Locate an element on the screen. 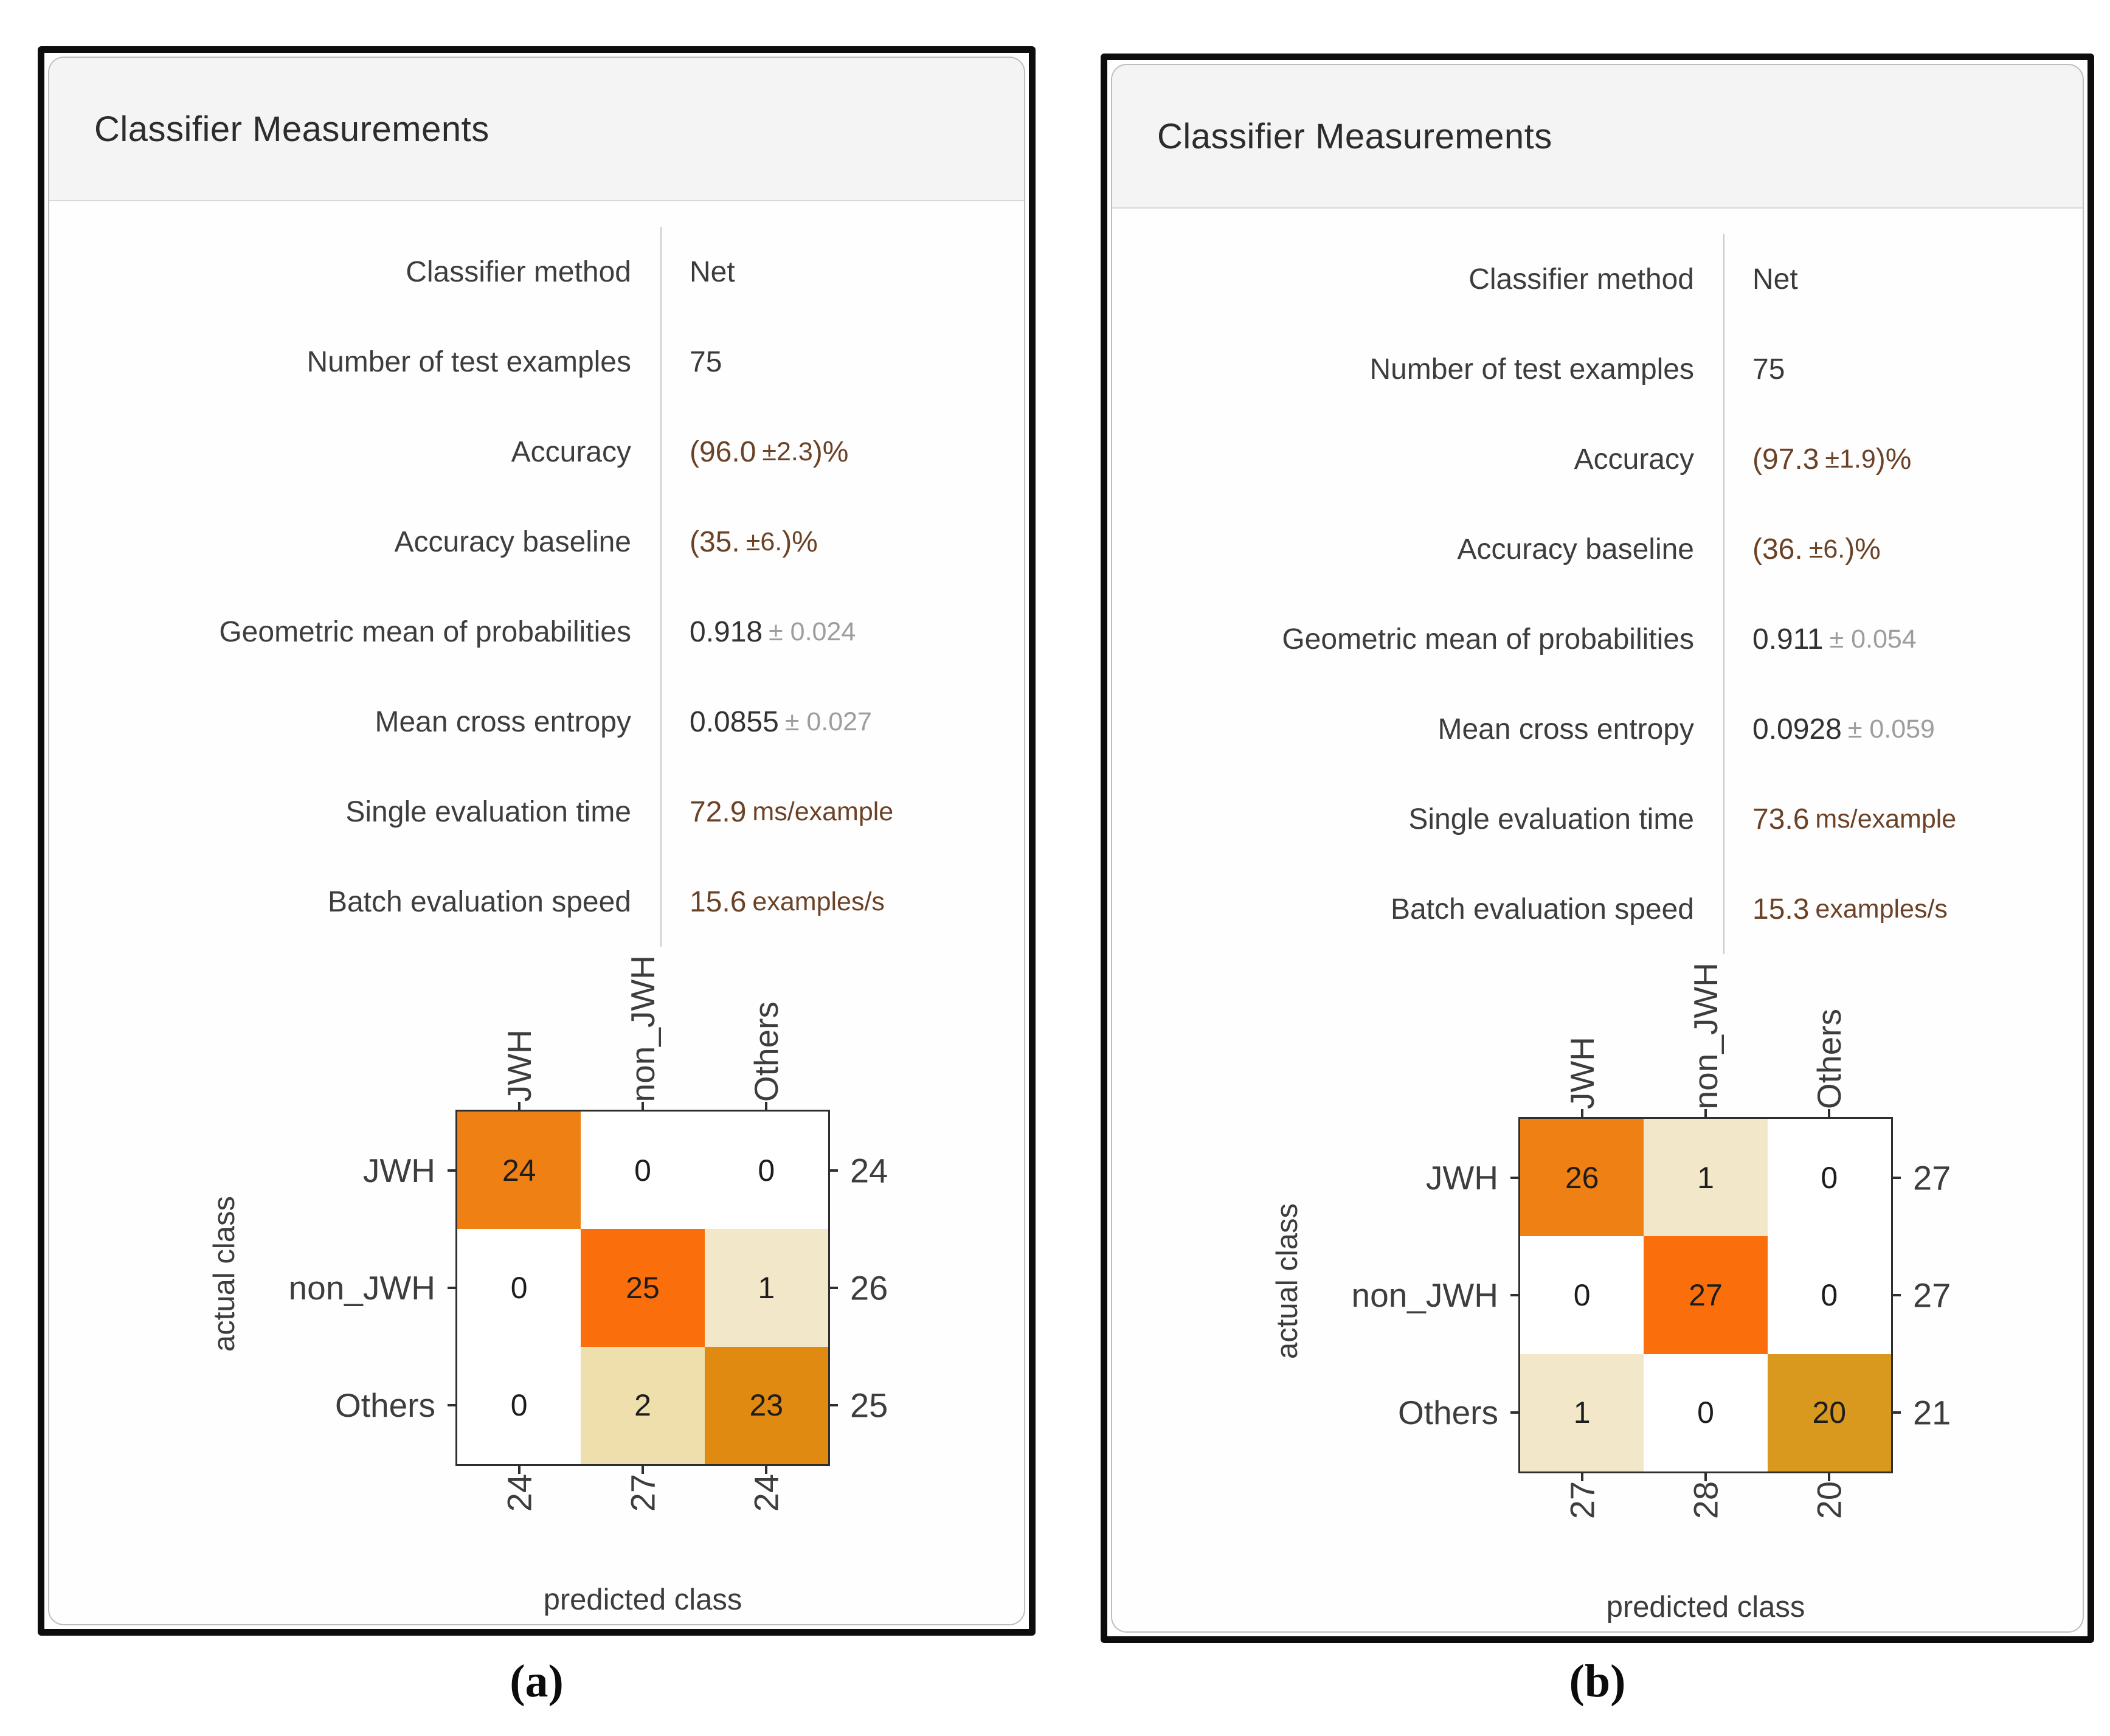  subfigure-caption-b: (b) is located at coordinates (1597, 1681).